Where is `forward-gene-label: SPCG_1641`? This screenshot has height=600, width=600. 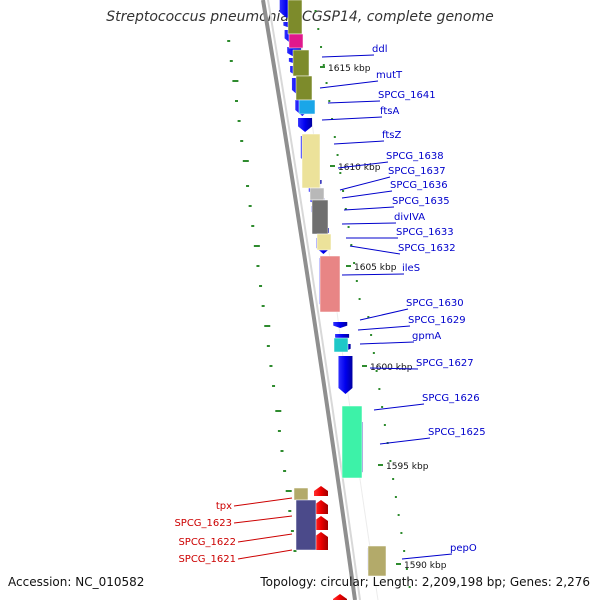
forward-gene-label: SPCG_1641 is located at coordinates (407, 95).